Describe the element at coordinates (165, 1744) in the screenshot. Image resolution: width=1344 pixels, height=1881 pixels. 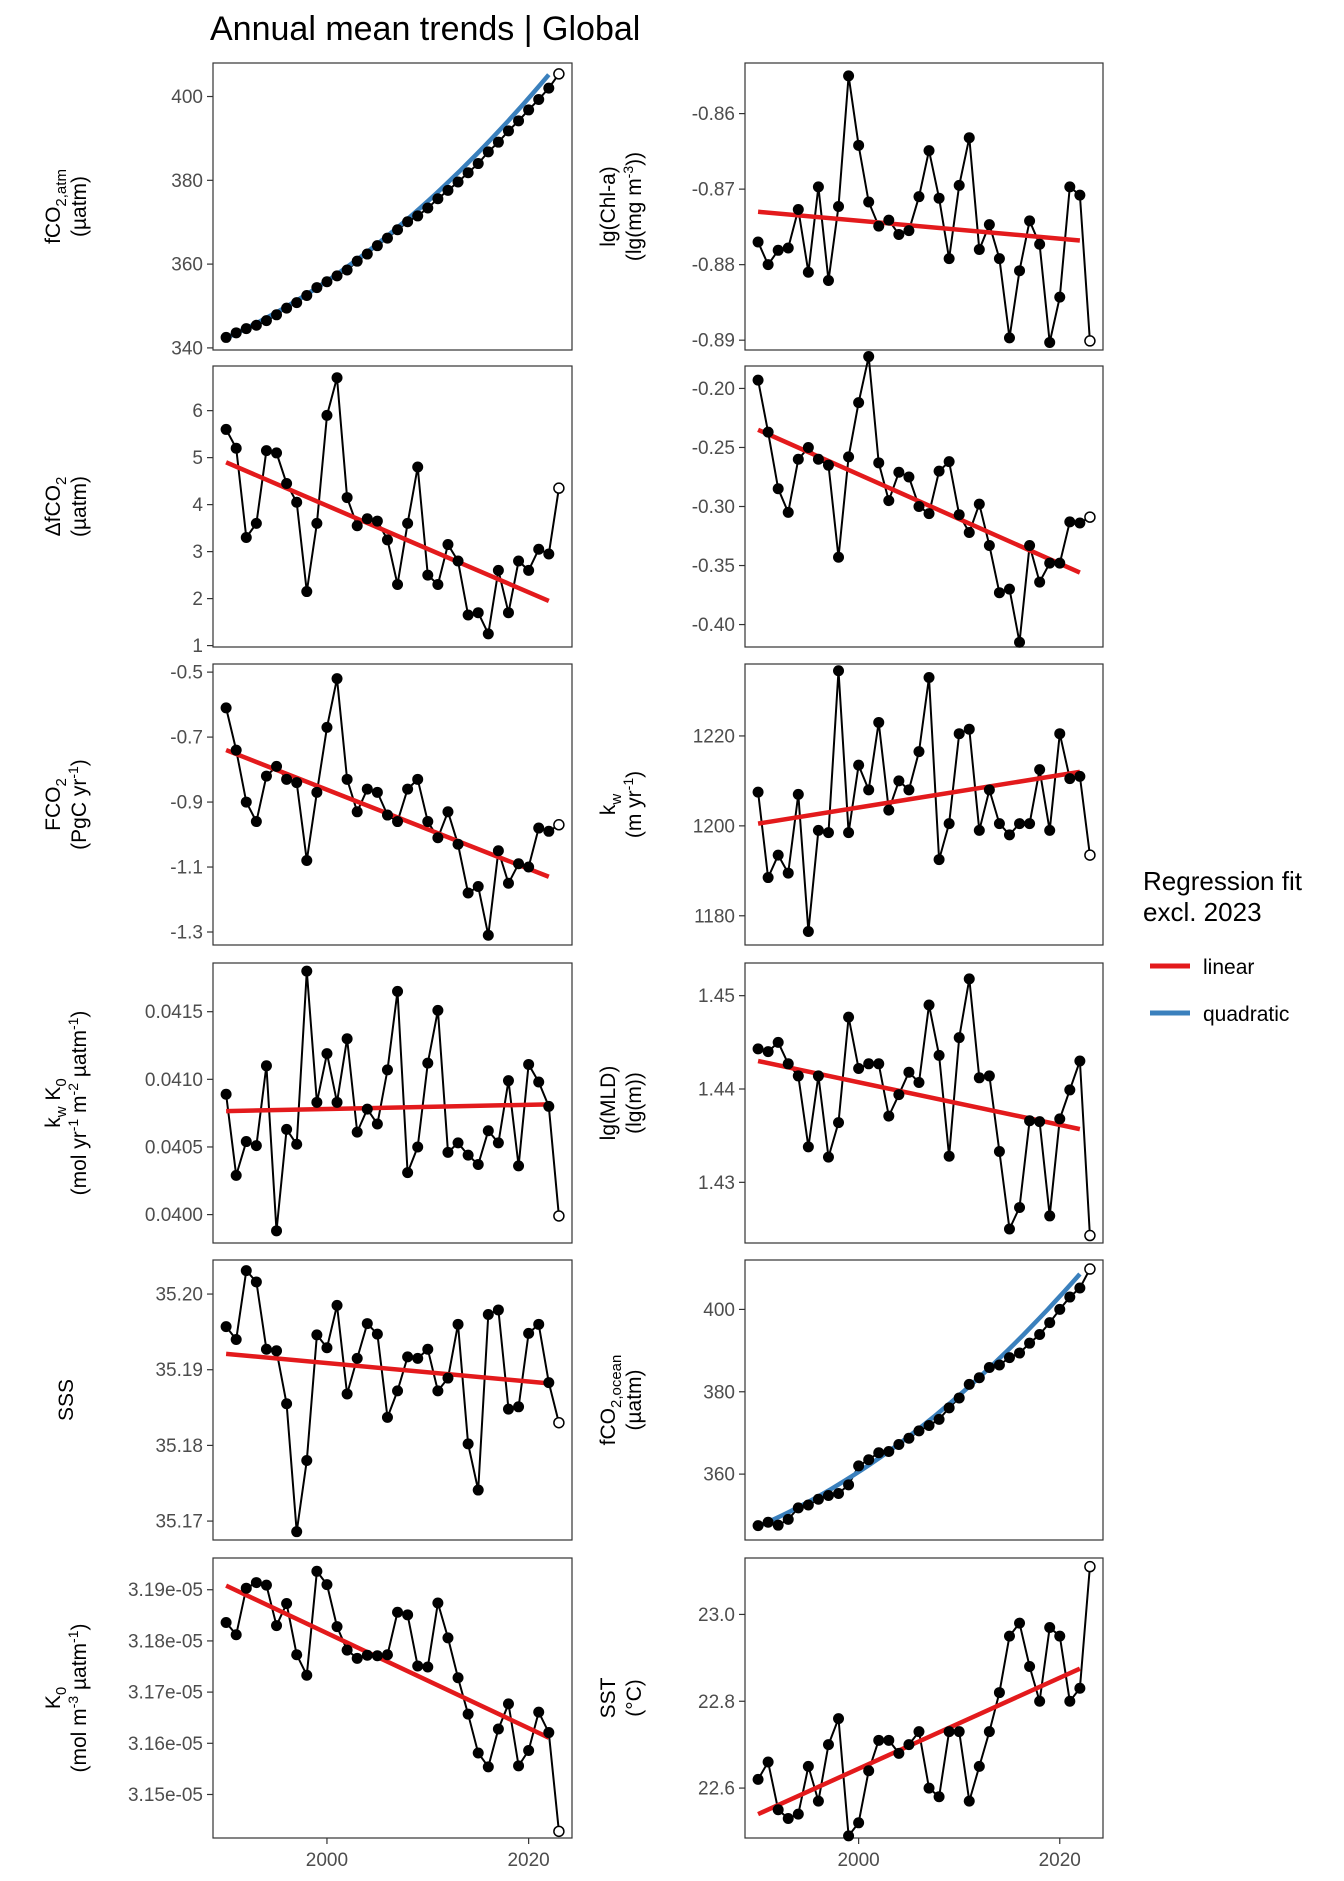
I see `y-tick-label: 3.16e-05` at that location.